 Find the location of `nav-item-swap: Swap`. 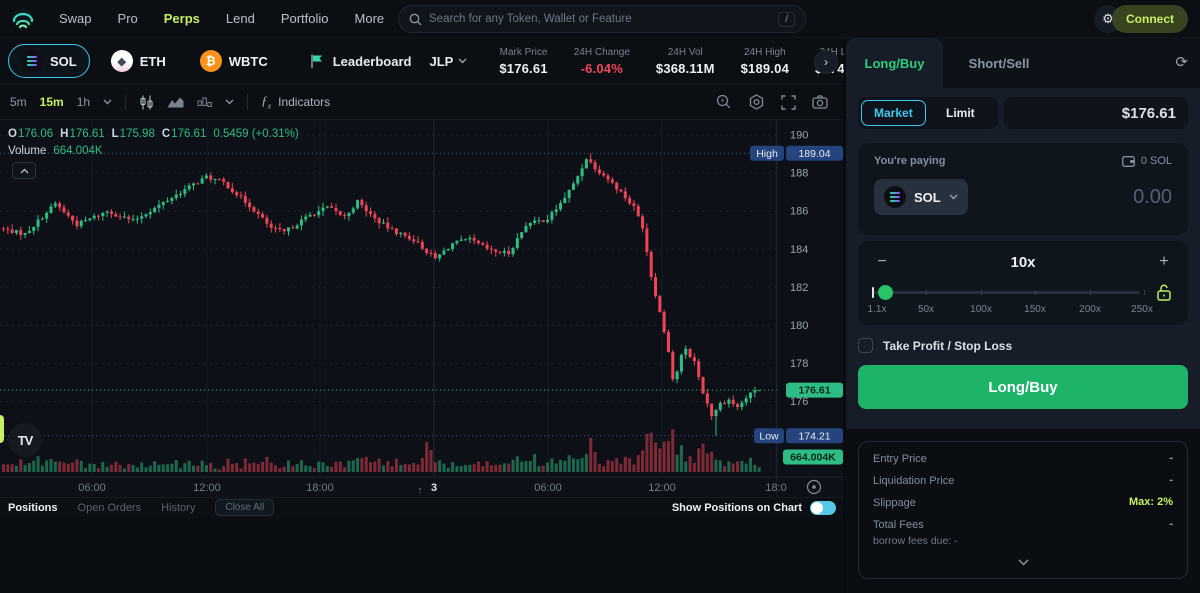

nav-item-swap: Swap is located at coordinates (75, 18).